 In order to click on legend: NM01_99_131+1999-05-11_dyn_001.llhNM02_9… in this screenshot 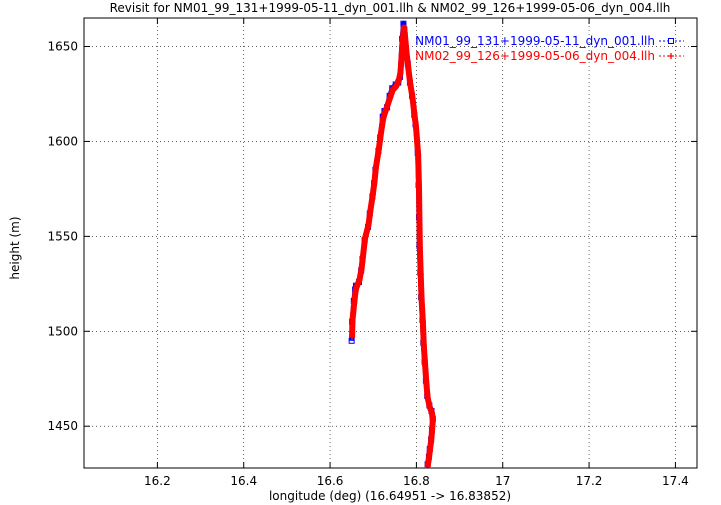, I will do `click(549, 48)`.